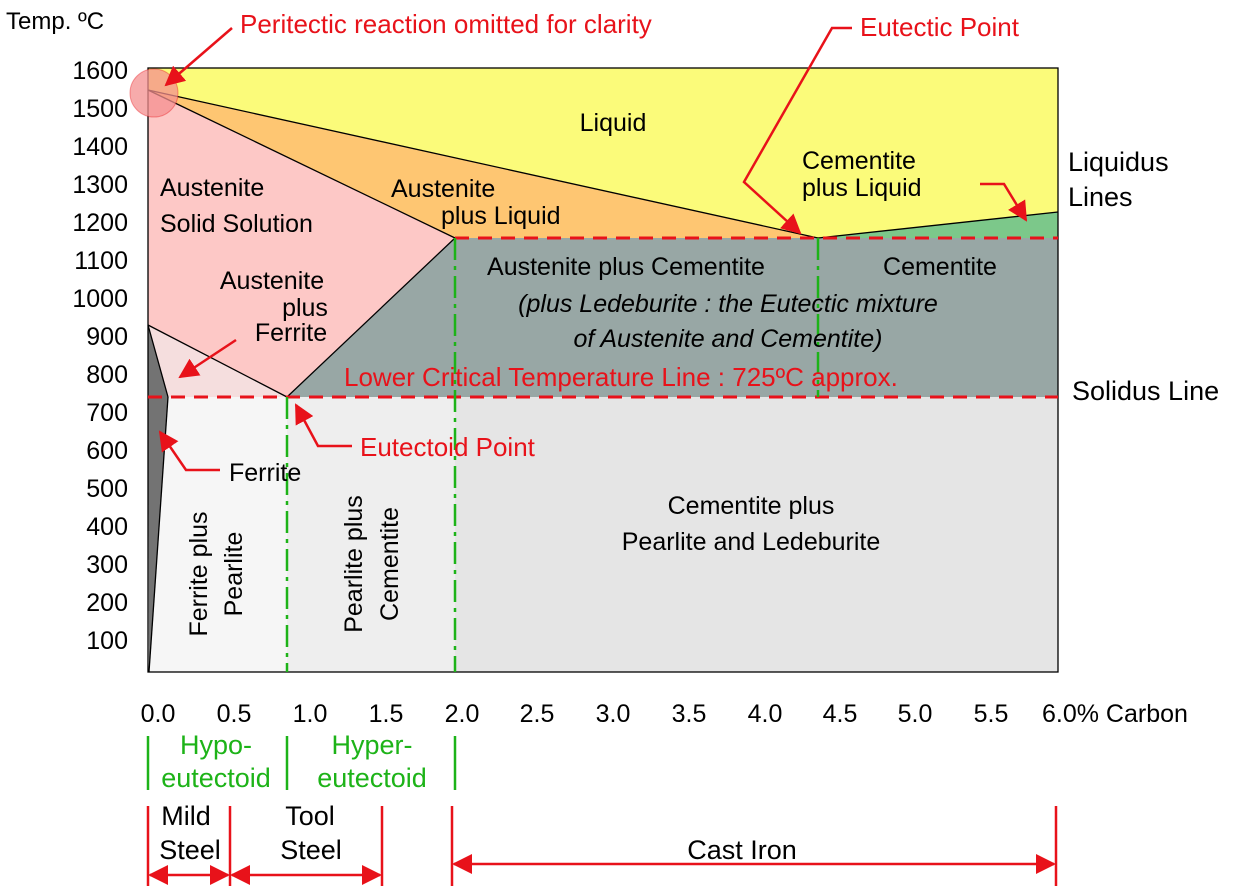 The image size is (1245, 889). I want to click on mild-steel-label-2: Steel, so click(190, 850).